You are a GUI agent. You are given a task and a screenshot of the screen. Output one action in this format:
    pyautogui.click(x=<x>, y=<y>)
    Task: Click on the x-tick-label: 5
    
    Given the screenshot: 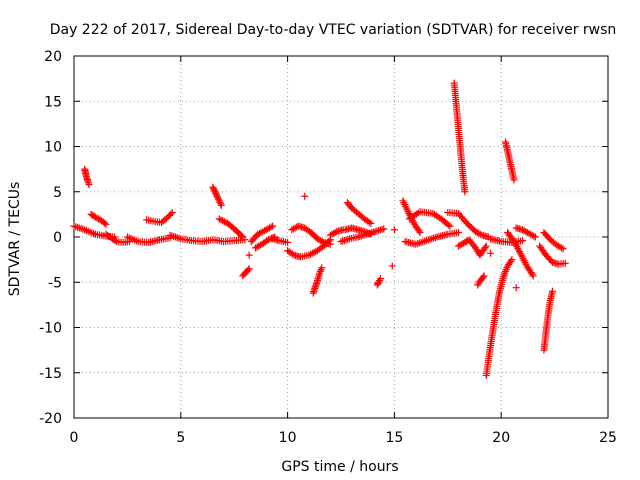 What is the action you would take?
    pyautogui.click(x=180, y=438)
    